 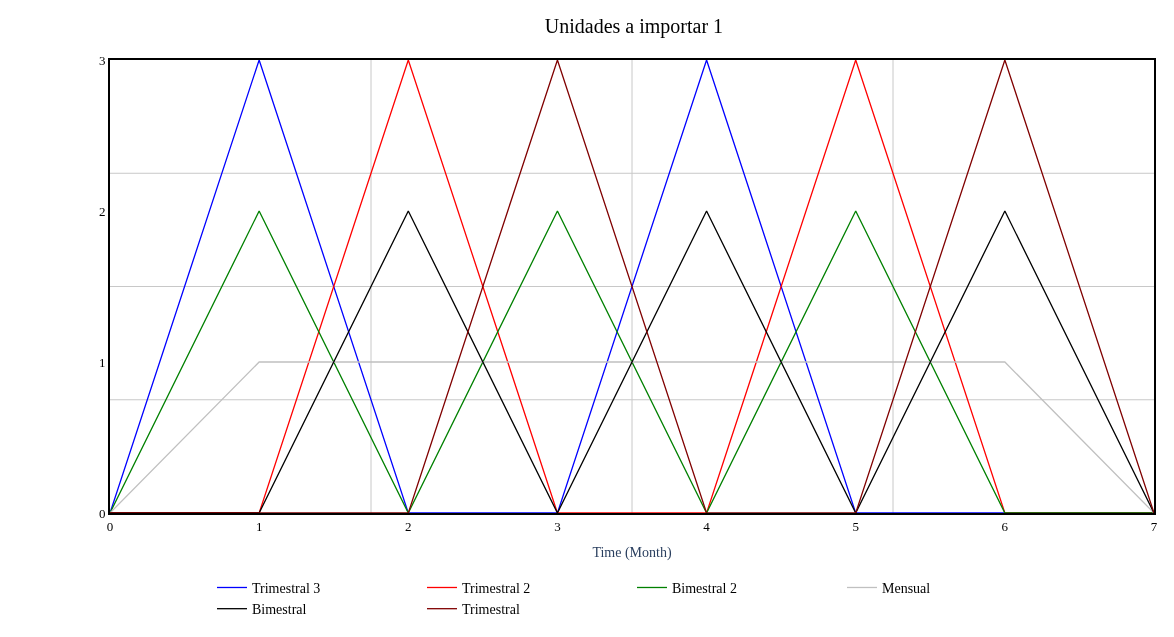 I want to click on chart-title: Unidades a importar 1, so click(x=634, y=27).